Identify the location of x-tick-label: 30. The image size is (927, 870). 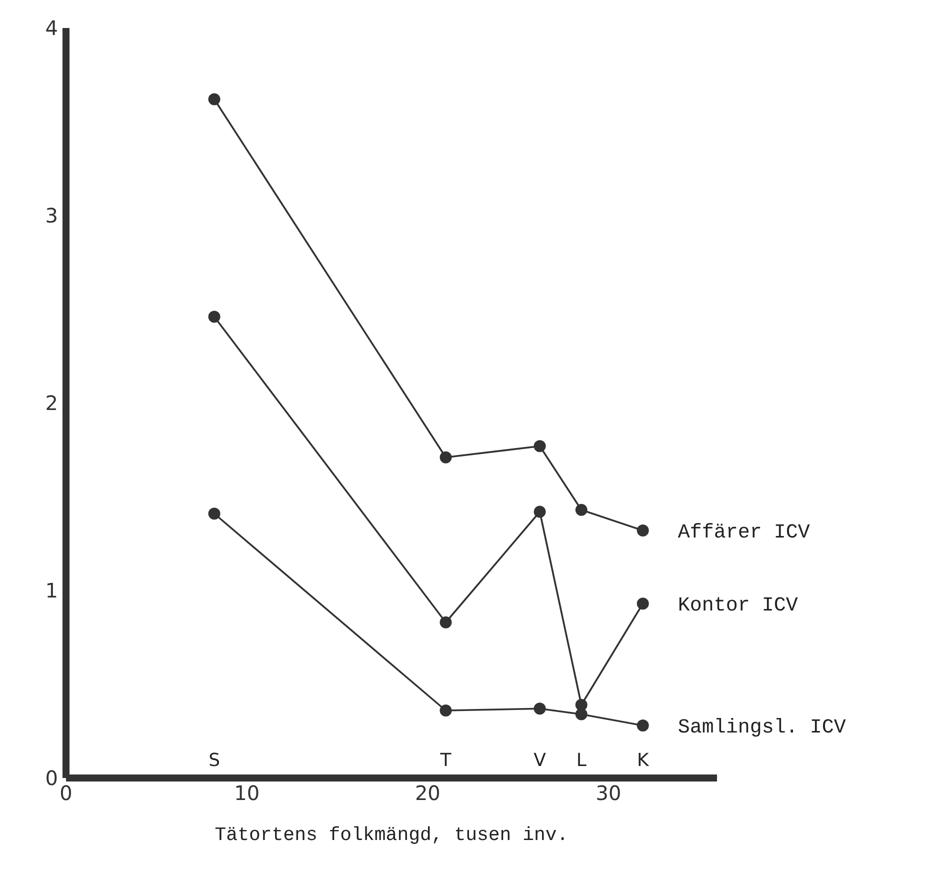
(609, 793).